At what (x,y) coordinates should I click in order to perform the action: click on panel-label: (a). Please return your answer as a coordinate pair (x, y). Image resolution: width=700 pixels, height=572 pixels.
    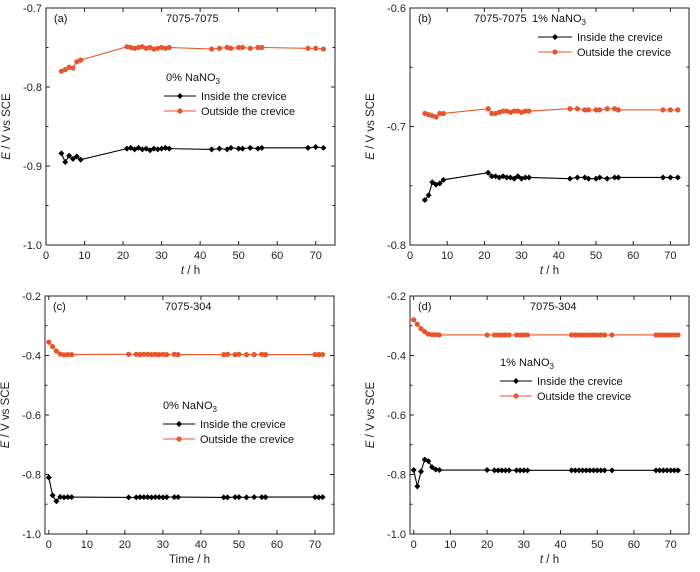
    Looking at the image, I should click on (60, 19).